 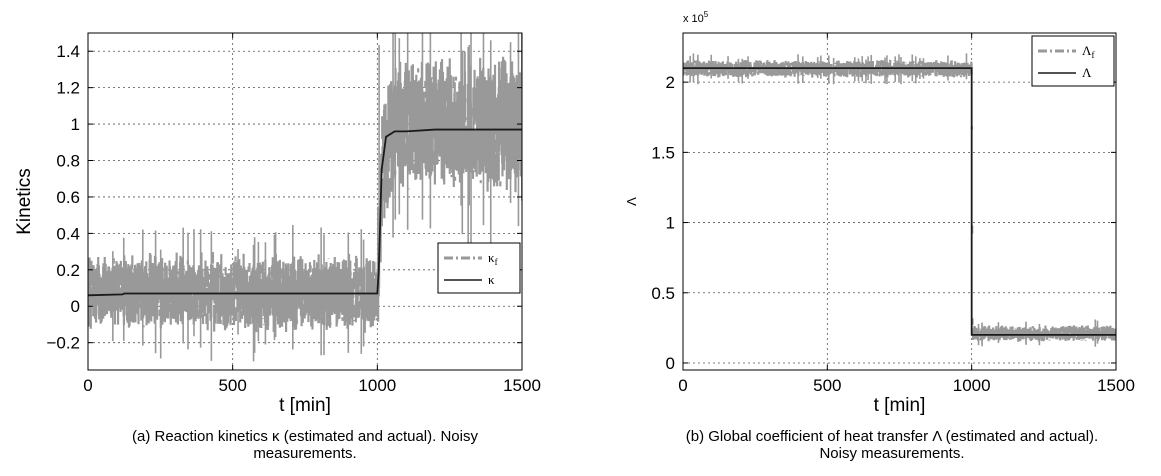 What do you see at coordinates (68, 233) in the screenshot?
I see `y-tick-label: 0.4` at bounding box center [68, 233].